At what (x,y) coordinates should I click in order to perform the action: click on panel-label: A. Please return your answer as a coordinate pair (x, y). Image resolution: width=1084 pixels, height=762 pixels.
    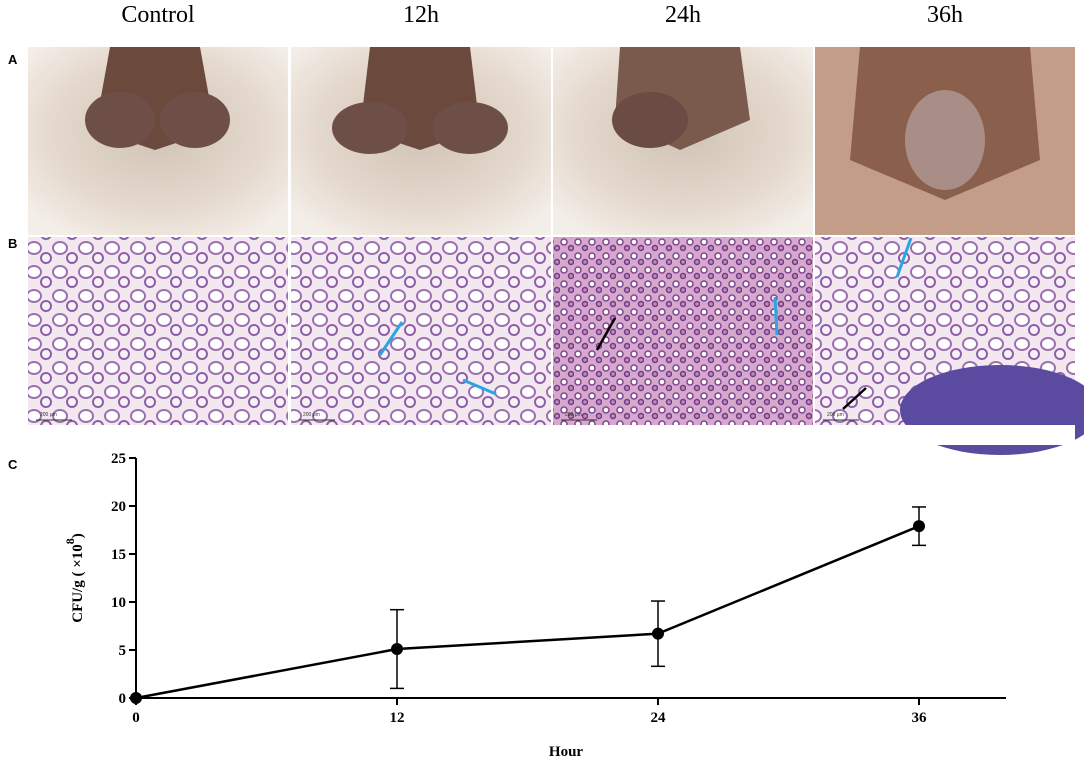
    Looking at the image, I should click on (13, 59).